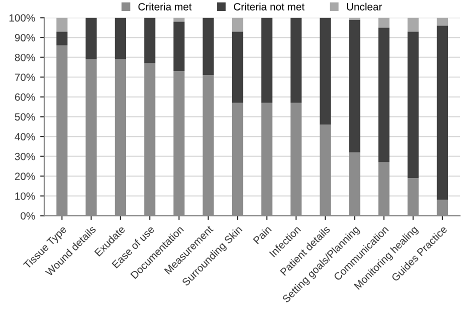 This screenshot has height=322, width=467. Describe the element at coordinates (165, 6) in the screenshot. I see `legend-label: Criteria met` at that location.